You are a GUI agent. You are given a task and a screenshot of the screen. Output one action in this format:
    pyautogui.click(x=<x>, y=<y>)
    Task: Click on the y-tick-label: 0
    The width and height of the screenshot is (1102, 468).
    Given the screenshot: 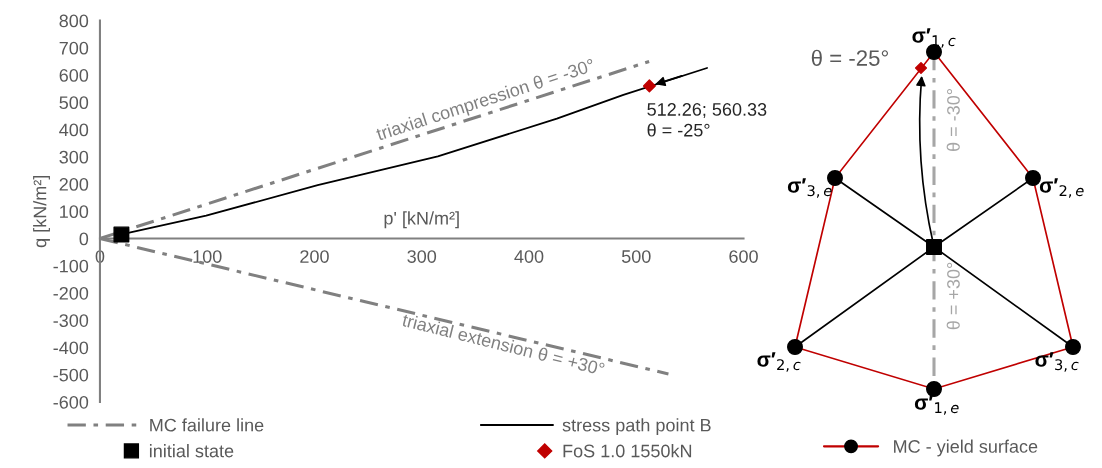 What is the action you would take?
    pyautogui.click(x=84, y=239)
    